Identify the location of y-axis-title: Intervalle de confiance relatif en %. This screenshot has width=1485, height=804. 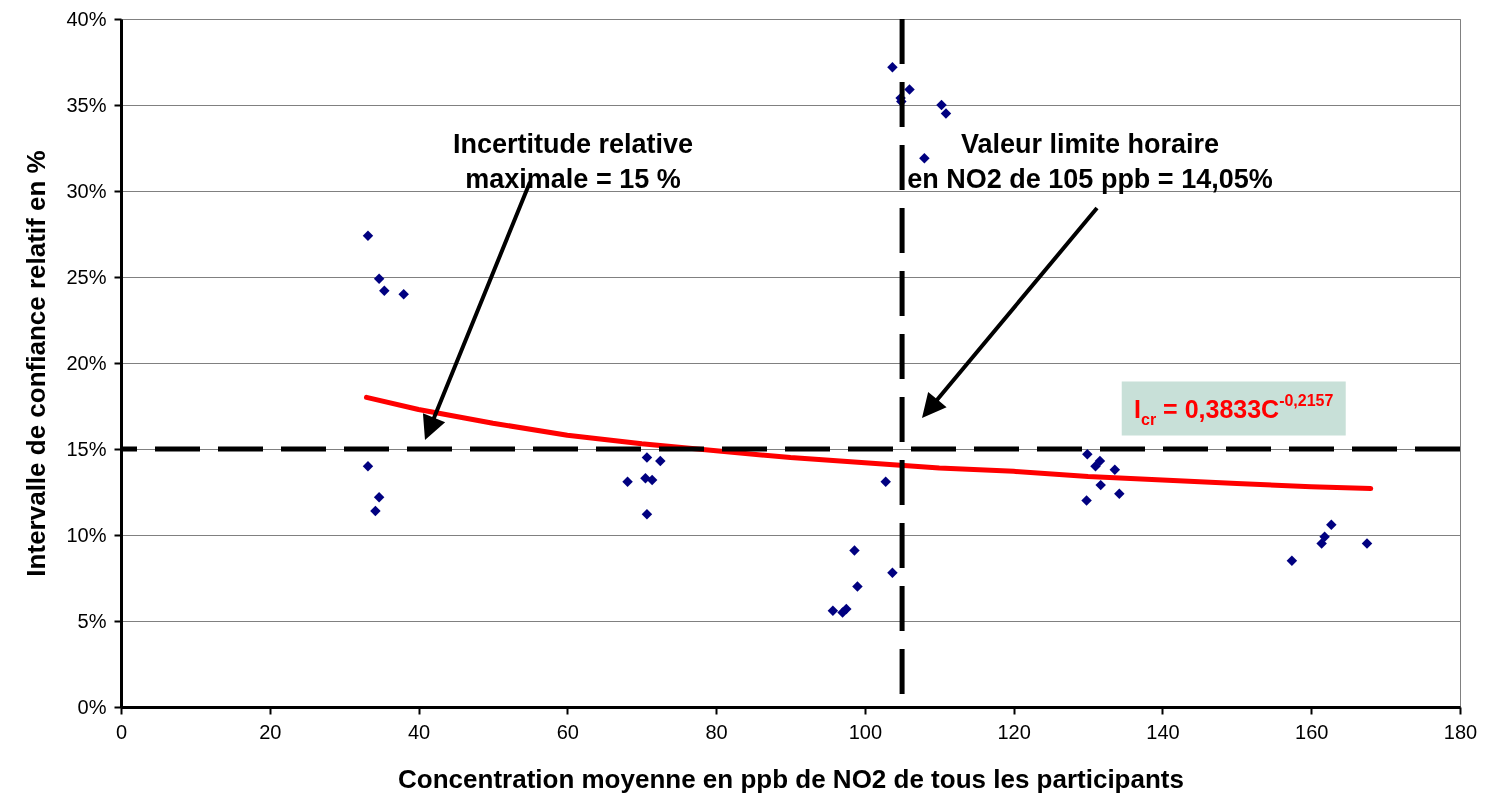
(36, 363).